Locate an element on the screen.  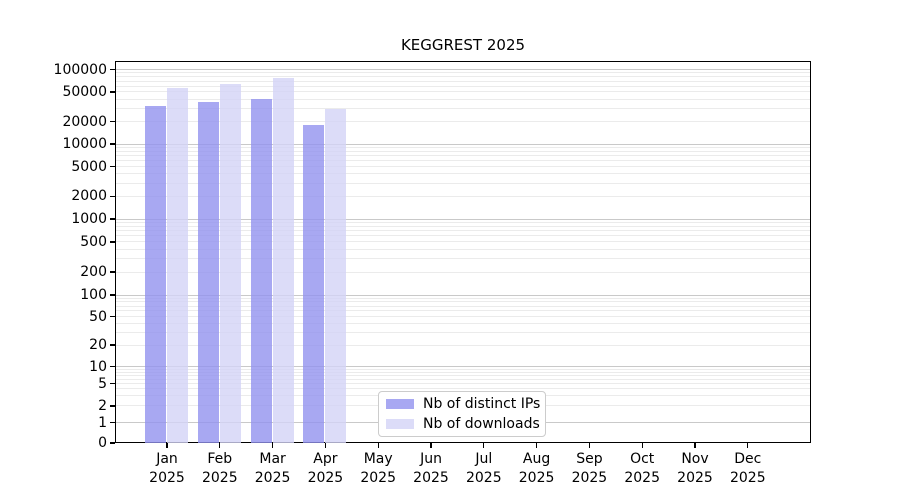
y-tick-label: 20000 is located at coordinates (84, 121).